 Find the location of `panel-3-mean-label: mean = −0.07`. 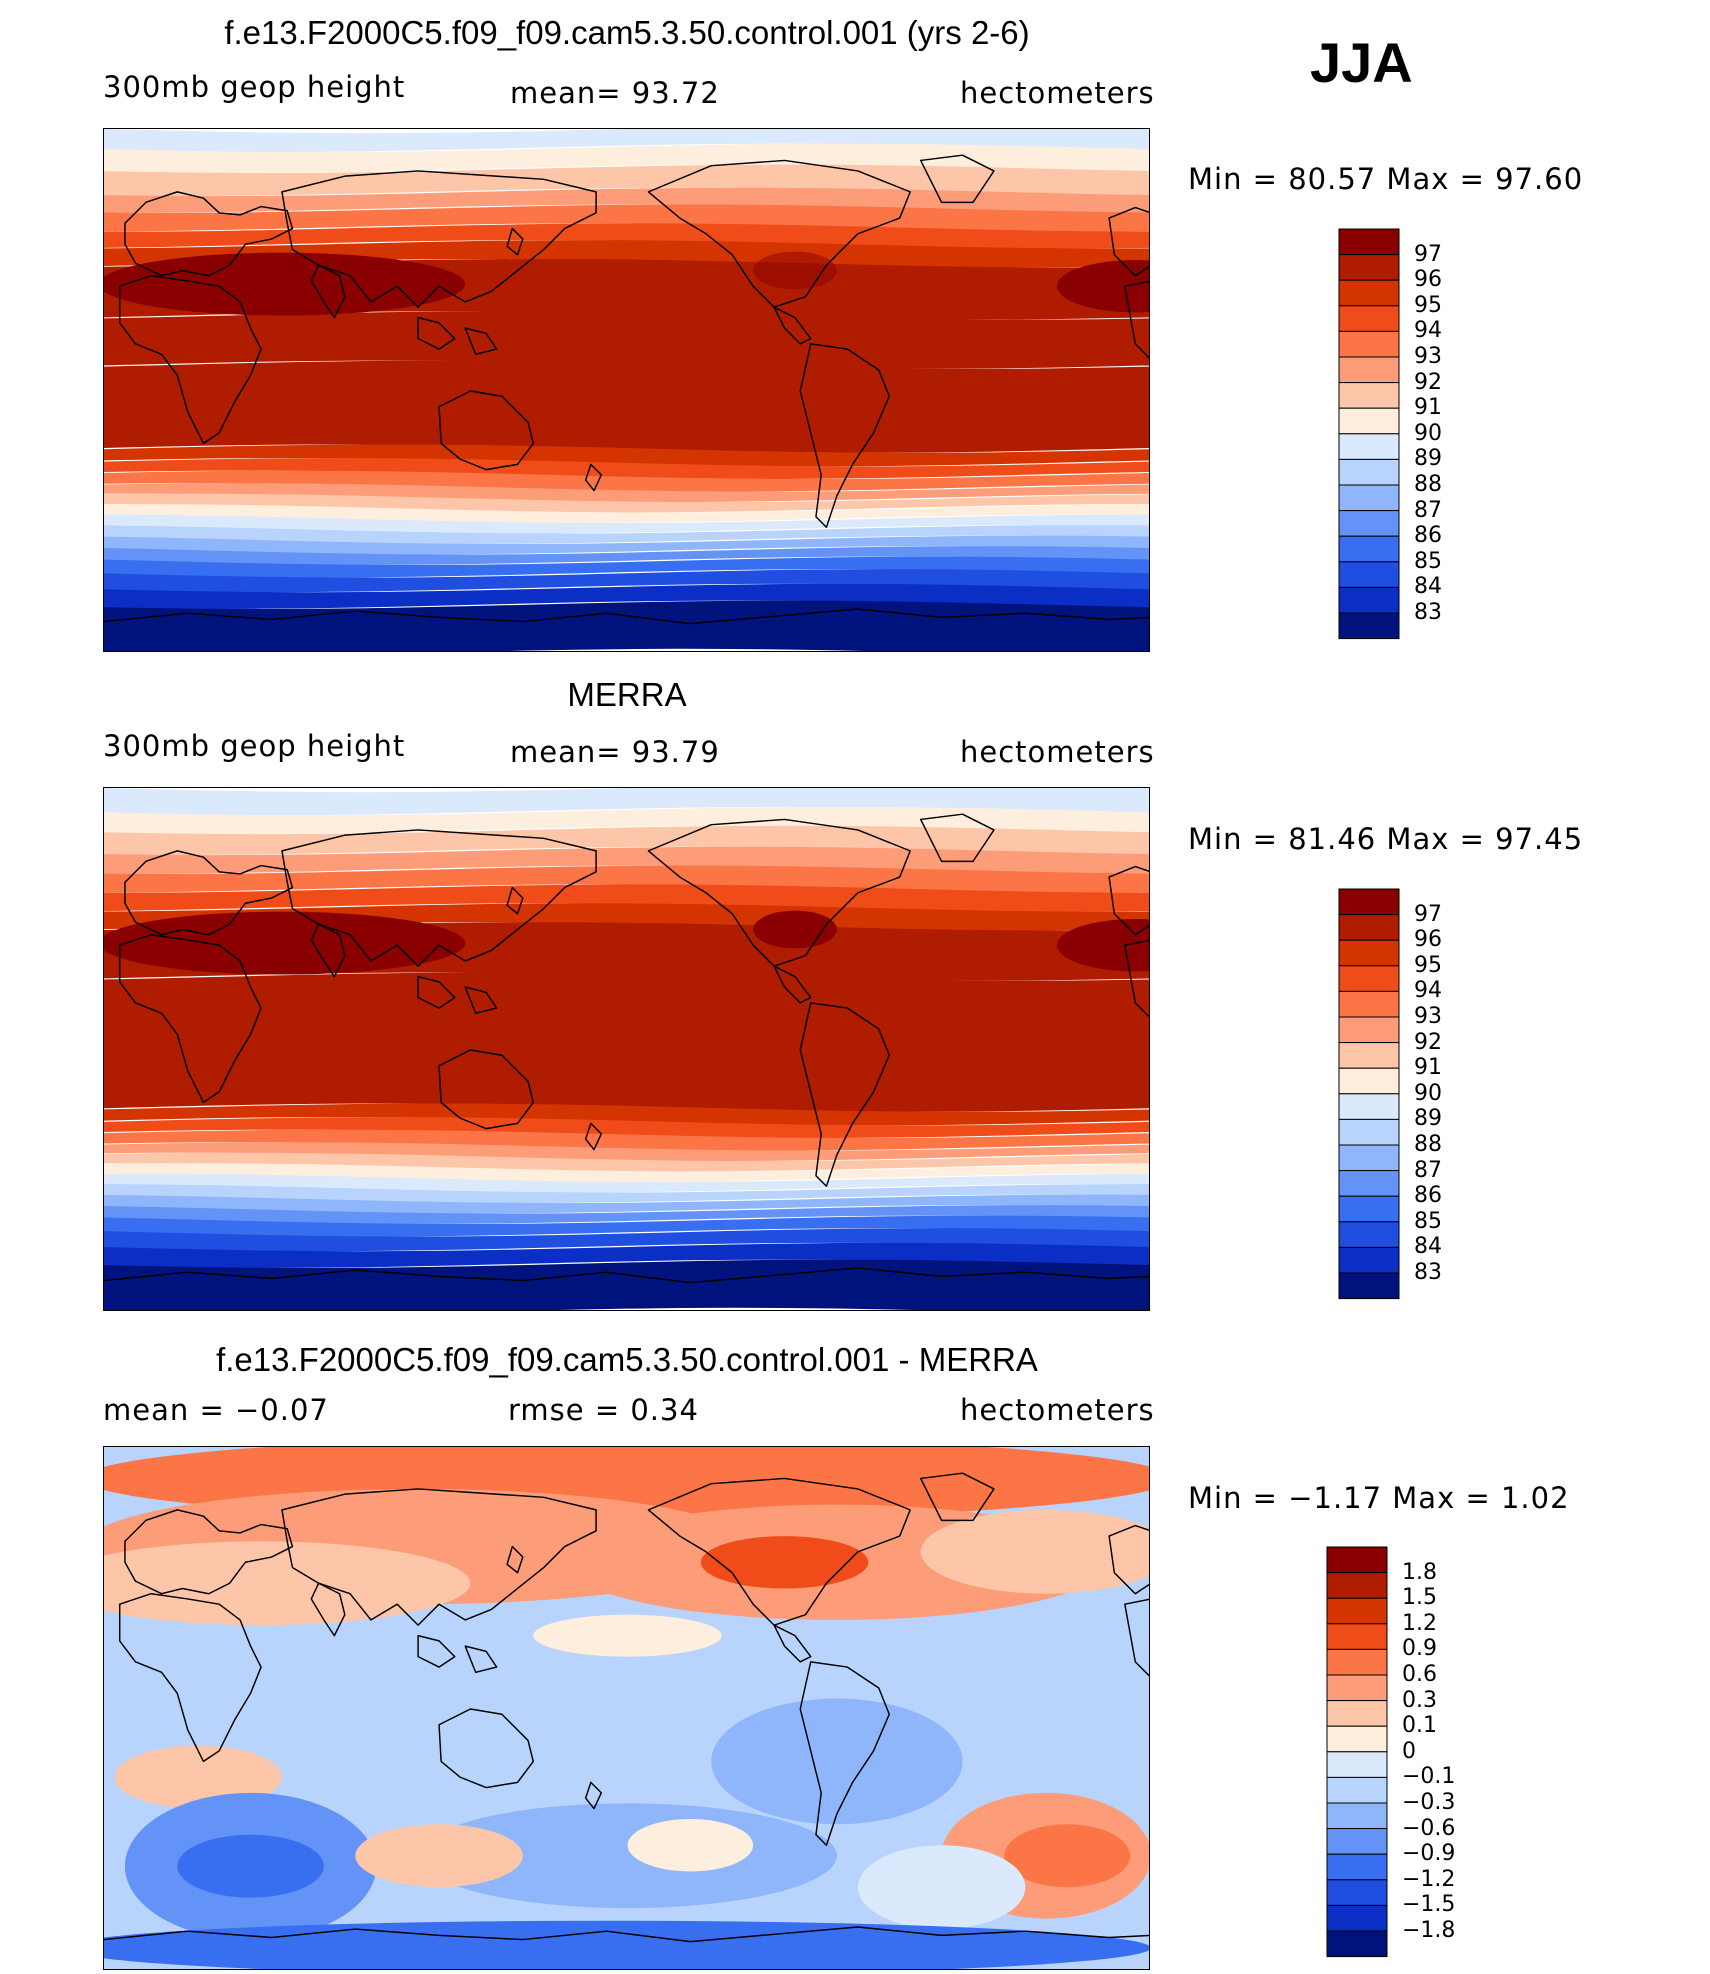

panel-3-mean-label: mean = −0.07 is located at coordinates (216, 1410).